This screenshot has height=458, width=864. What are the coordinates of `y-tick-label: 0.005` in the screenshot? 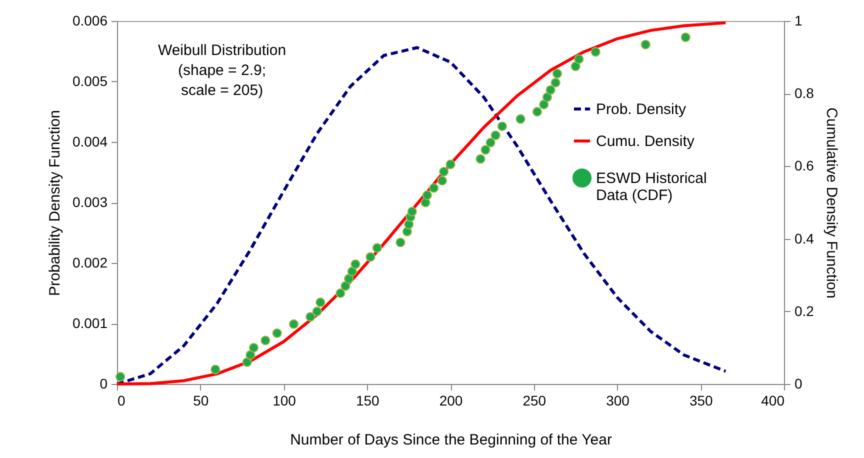 It's located at (90, 81).